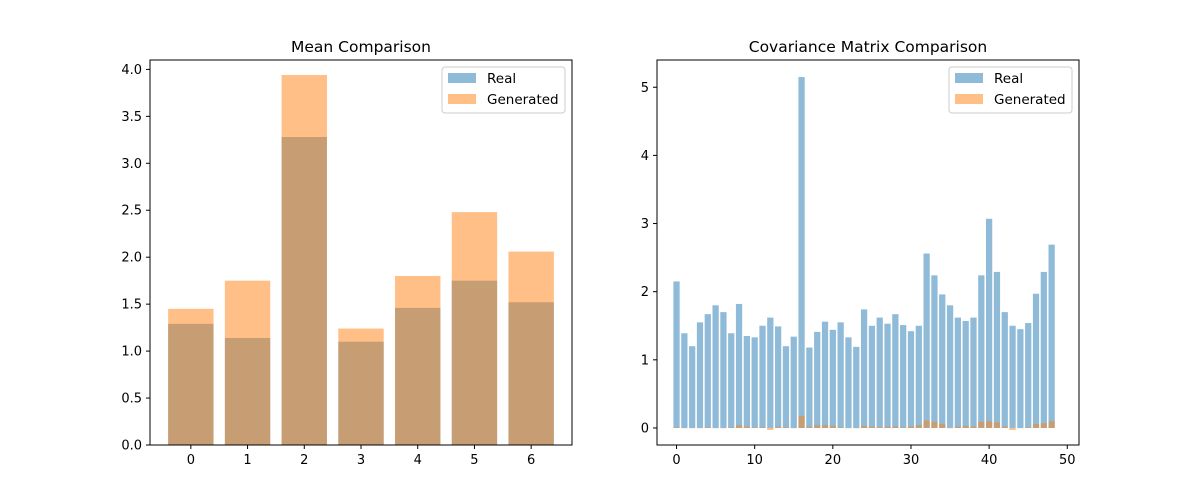  I want to click on mean-comparison-y-ticks: 0.0 0.5 1.0 1.5 2.0 2.5 3.0 3.5 4.0, so click(135, 258).